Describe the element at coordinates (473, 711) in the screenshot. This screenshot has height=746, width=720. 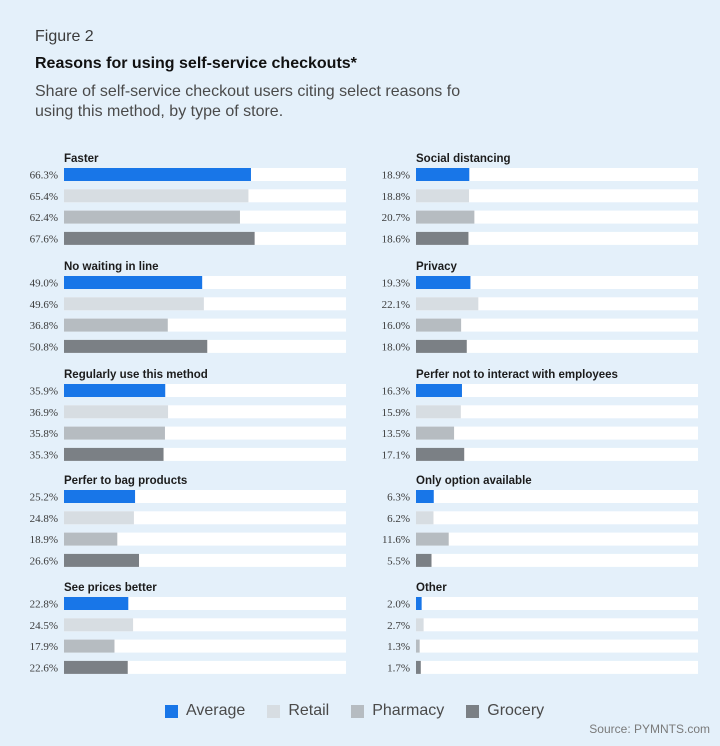
I see `legend-swatch-grocery` at that location.